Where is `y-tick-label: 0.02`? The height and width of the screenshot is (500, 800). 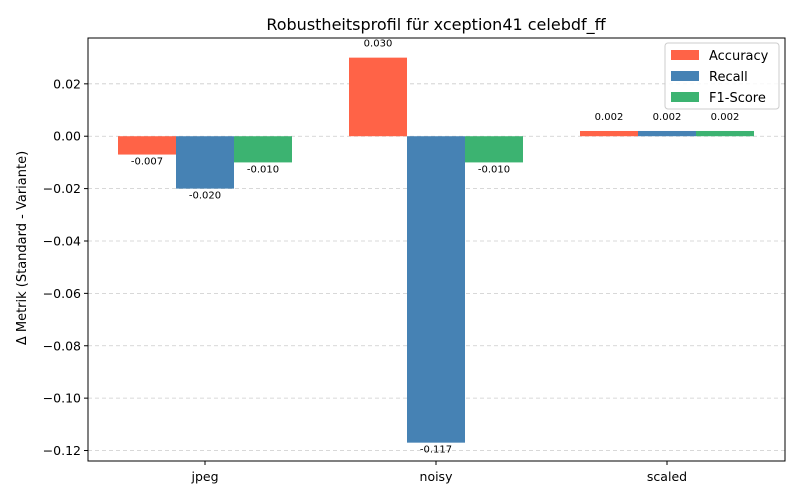
y-tick-label: 0.02 is located at coordinates (67, 83).